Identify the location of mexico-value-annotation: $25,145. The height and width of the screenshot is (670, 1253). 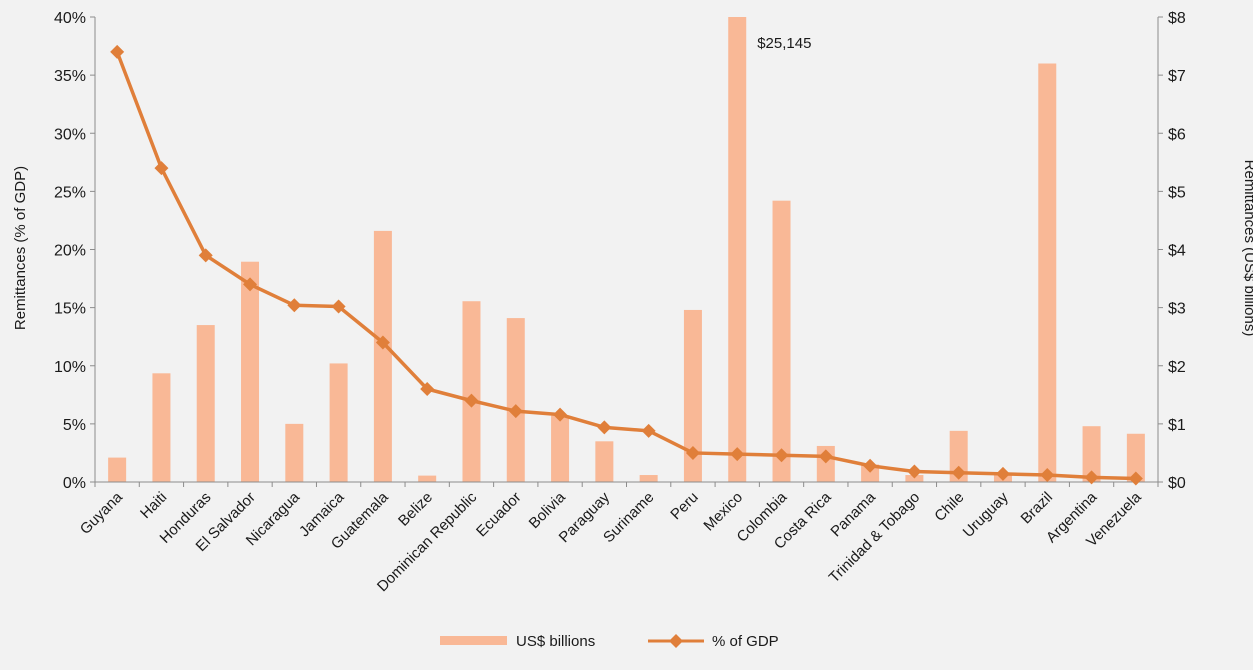
(784, 43).